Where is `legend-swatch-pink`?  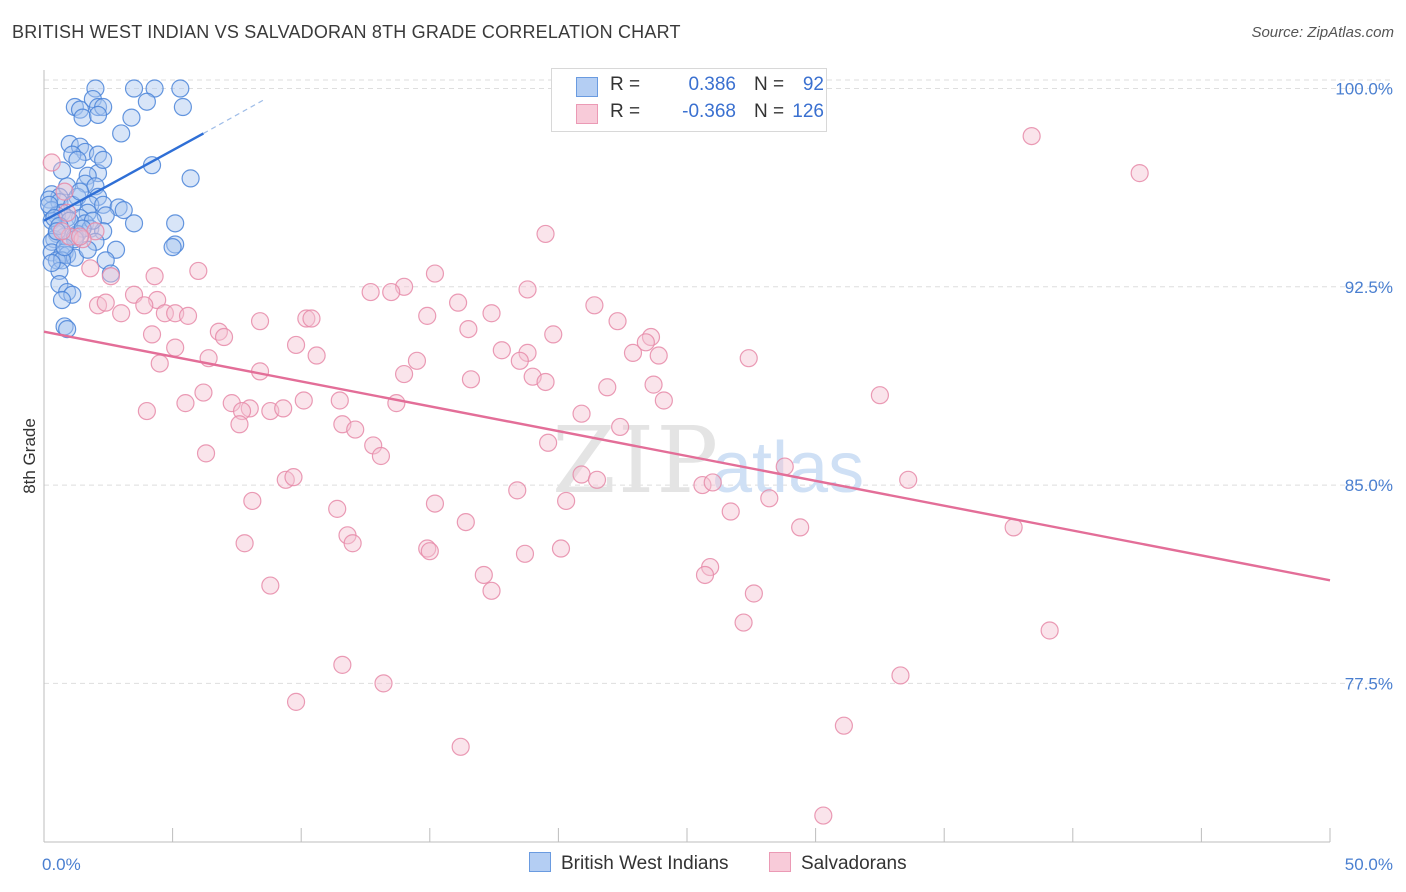
legend-swatch-pink is located at coordinates (587, 114).